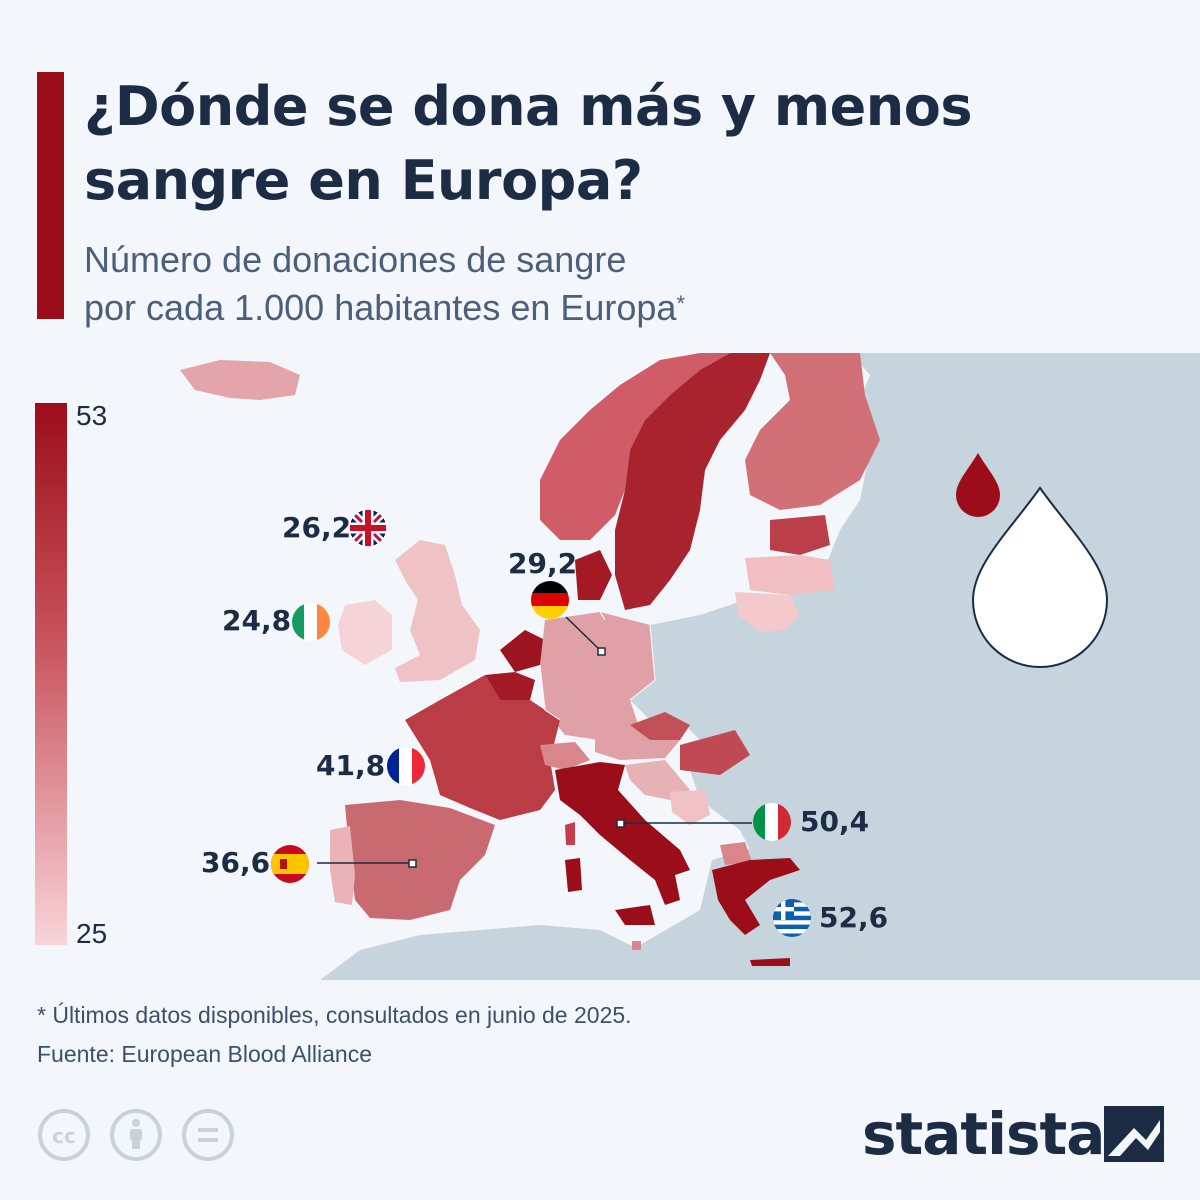 This screenshot has height=1200, width=1200. Describe the element at coordinates (510, 686) in the screenshot. I see `belgium` at that location.